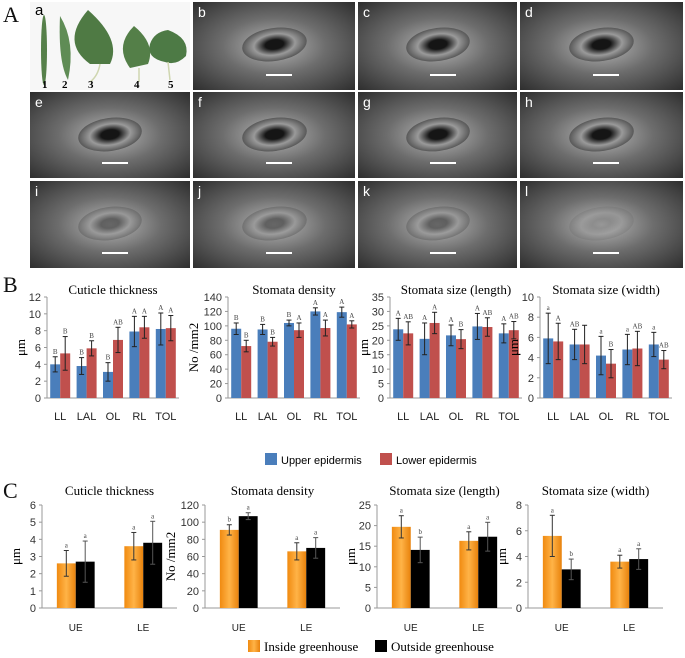 This screenshot has height=658, width=685. What do you see at coordinates (200, 191) in the screenshot?
I see `micrograph-letter: j` at bounding box center [200, 191].